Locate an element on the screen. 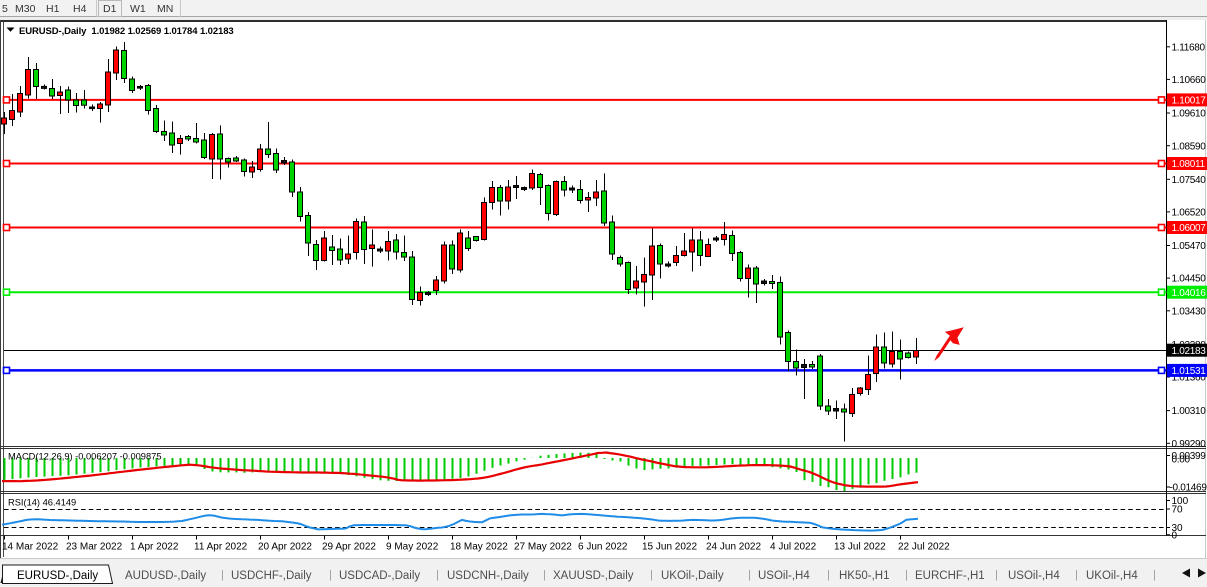 This screenshot has width=1207, height=587. svg-text: 1.06007 is located at coordinates (1189, 228).